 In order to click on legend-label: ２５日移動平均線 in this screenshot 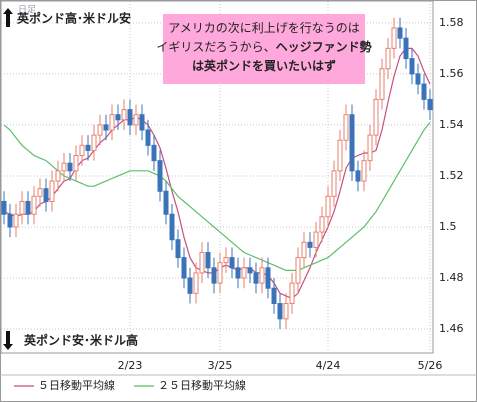, I will do `click(202, 385)`.